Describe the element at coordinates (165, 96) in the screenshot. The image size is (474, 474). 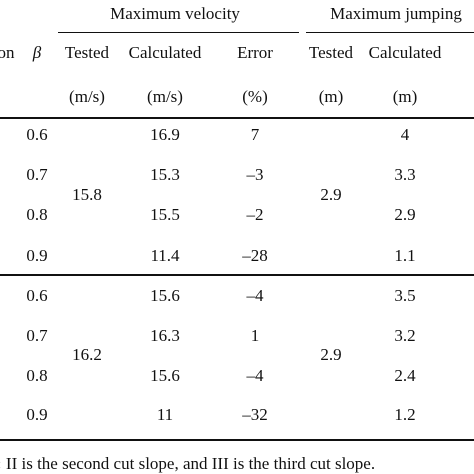
I see `unit-calculated-velocity: (m/s)` at that location.